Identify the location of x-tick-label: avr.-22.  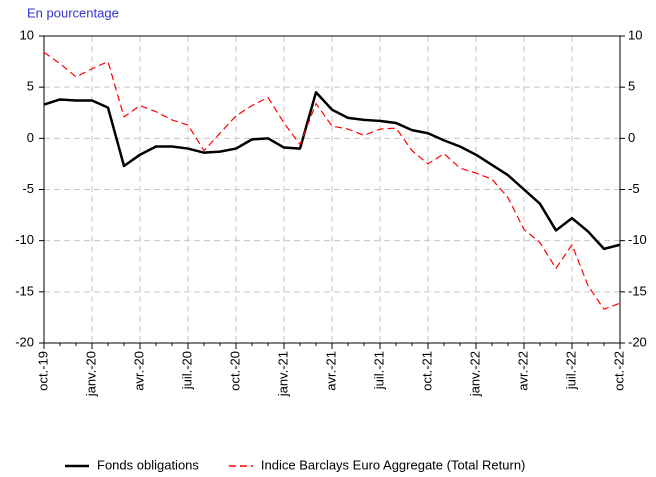
(522, 371).